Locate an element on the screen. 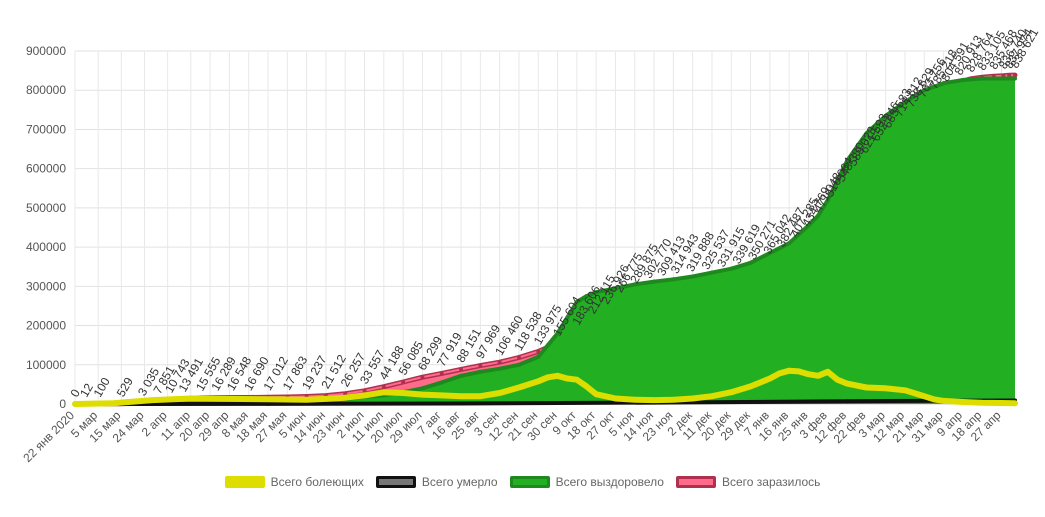 This screenshot has width=1045, height=517. y-tick-label: 700000 is located at coordinates (46, 129).